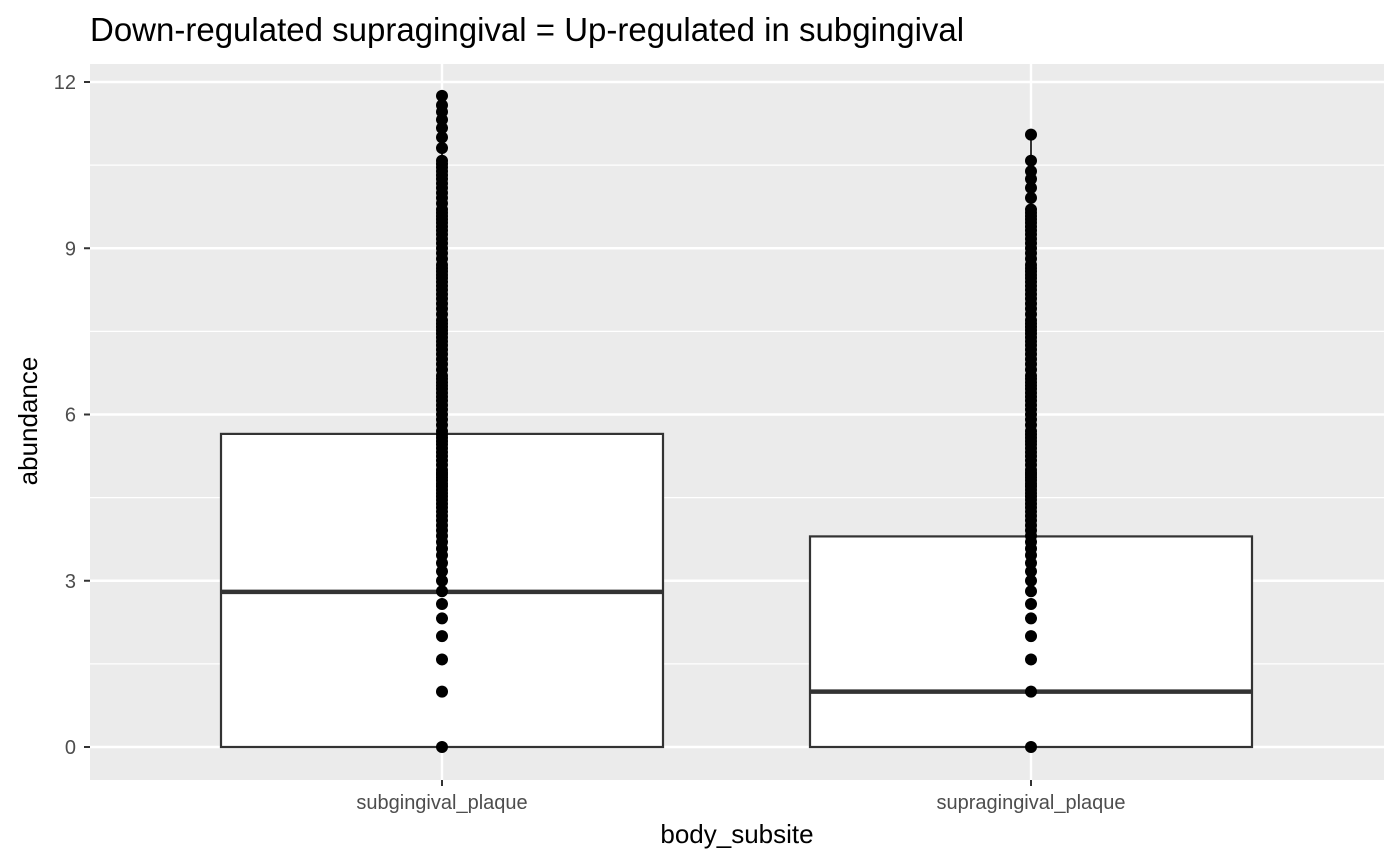 The height and width of the screenshot is (865, 1400). I want to click on y-axis: 0 3 6 9 12, so click(72, 415).